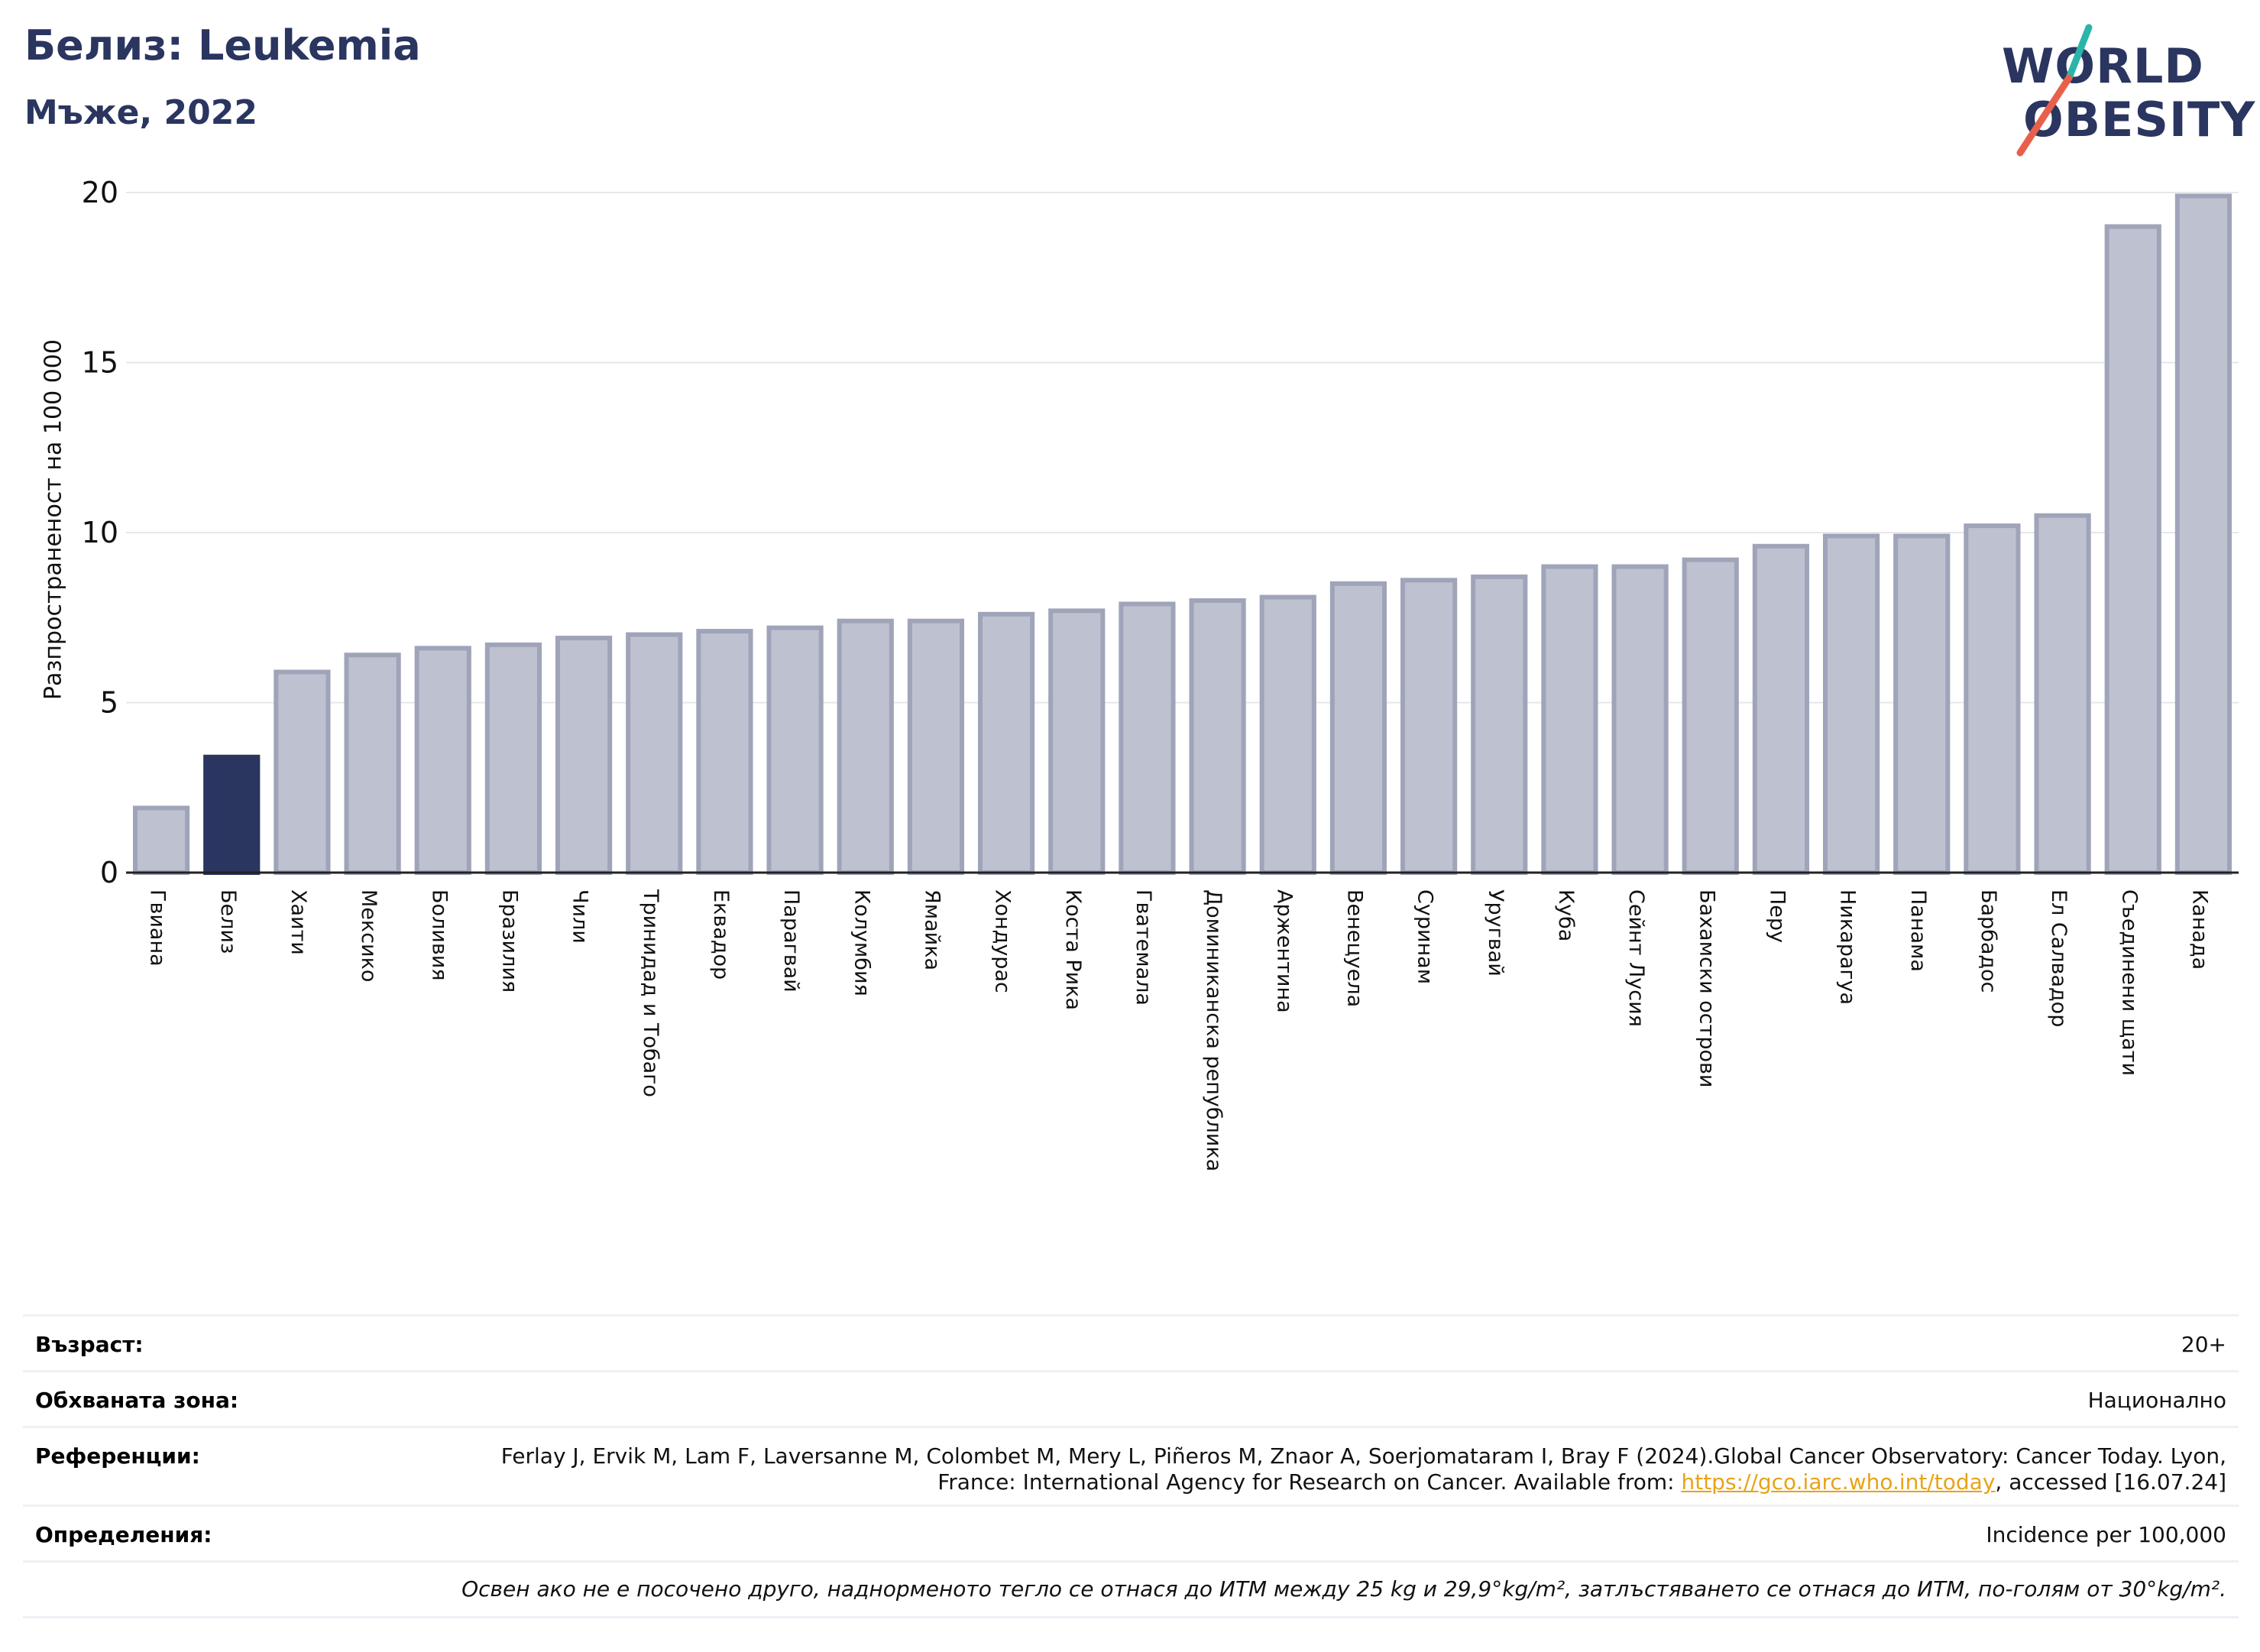  What do you see at coordinates (1495, 933) in the screenshot?
I see `x-tick-label: Уругвай` at bounding box center [1495, 933].